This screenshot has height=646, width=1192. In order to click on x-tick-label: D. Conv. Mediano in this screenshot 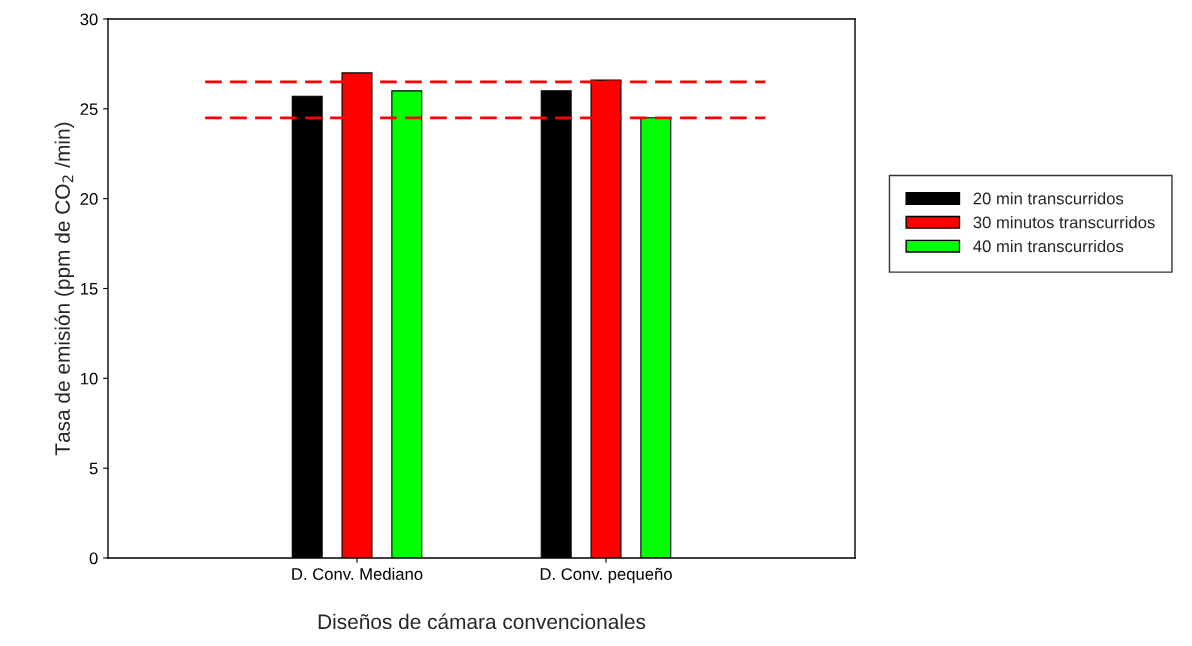, I will do `click(357, 573)`.